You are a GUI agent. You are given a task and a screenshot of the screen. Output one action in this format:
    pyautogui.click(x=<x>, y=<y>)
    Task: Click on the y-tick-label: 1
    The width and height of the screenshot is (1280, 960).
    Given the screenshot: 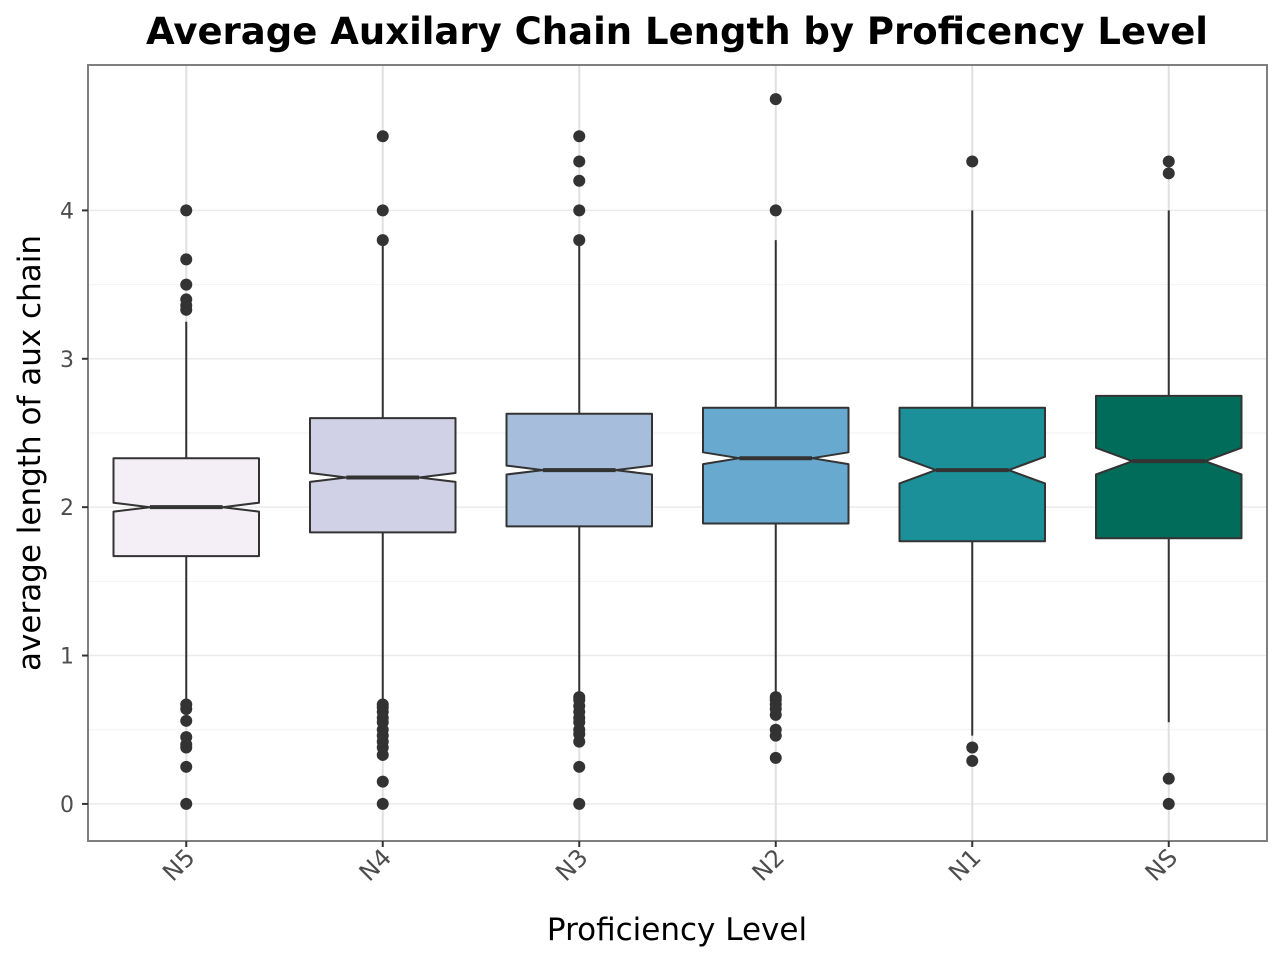 What is the action you would take?
    pyautogui.click(x=67, y=657)
    